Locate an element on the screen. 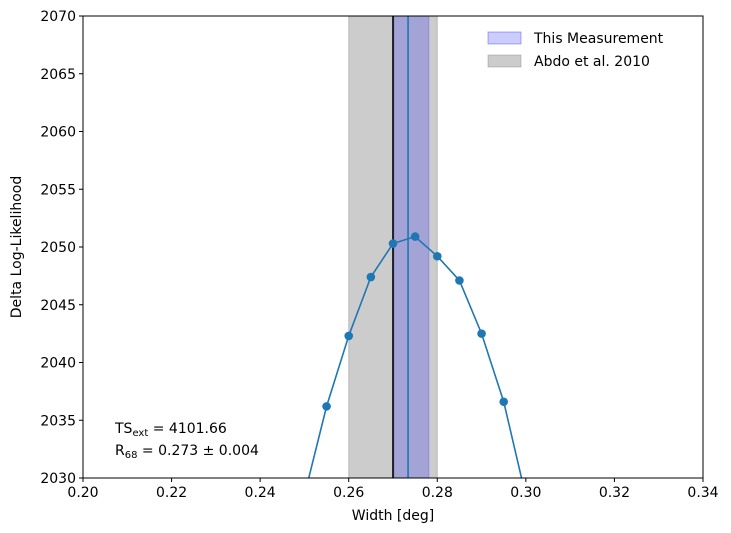 This screenshot has height=533, width=731. legend-label: This Measurement is located at coordinates (598, 39).